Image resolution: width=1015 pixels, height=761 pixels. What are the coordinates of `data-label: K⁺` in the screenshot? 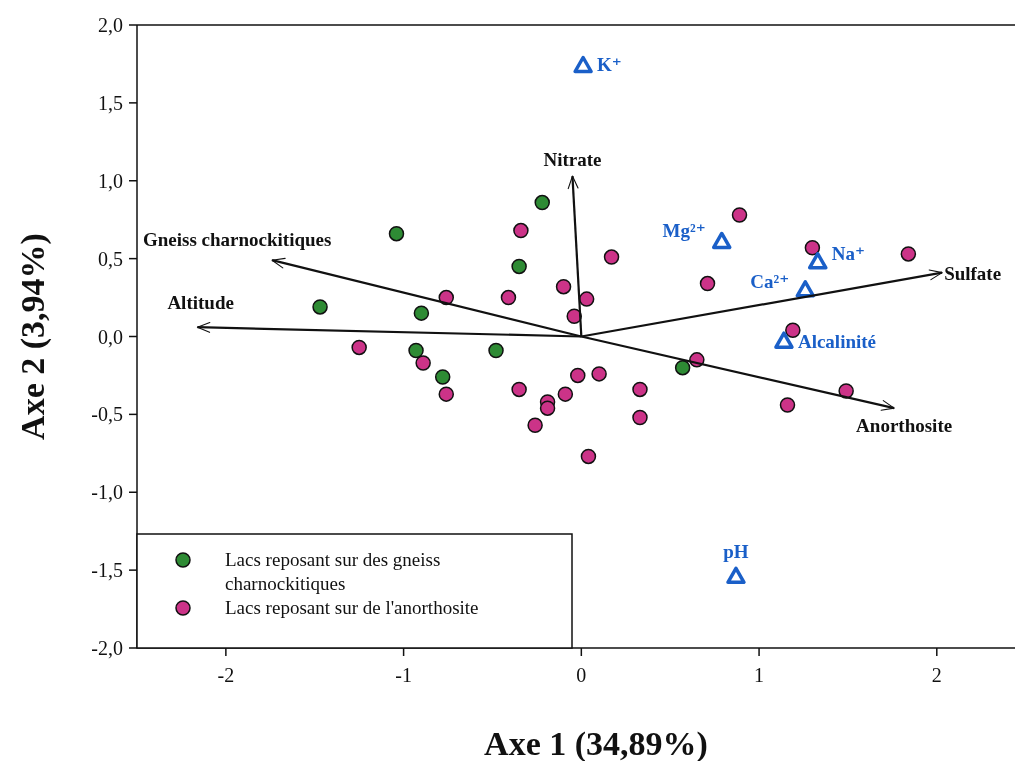 It's located at (609, 65).